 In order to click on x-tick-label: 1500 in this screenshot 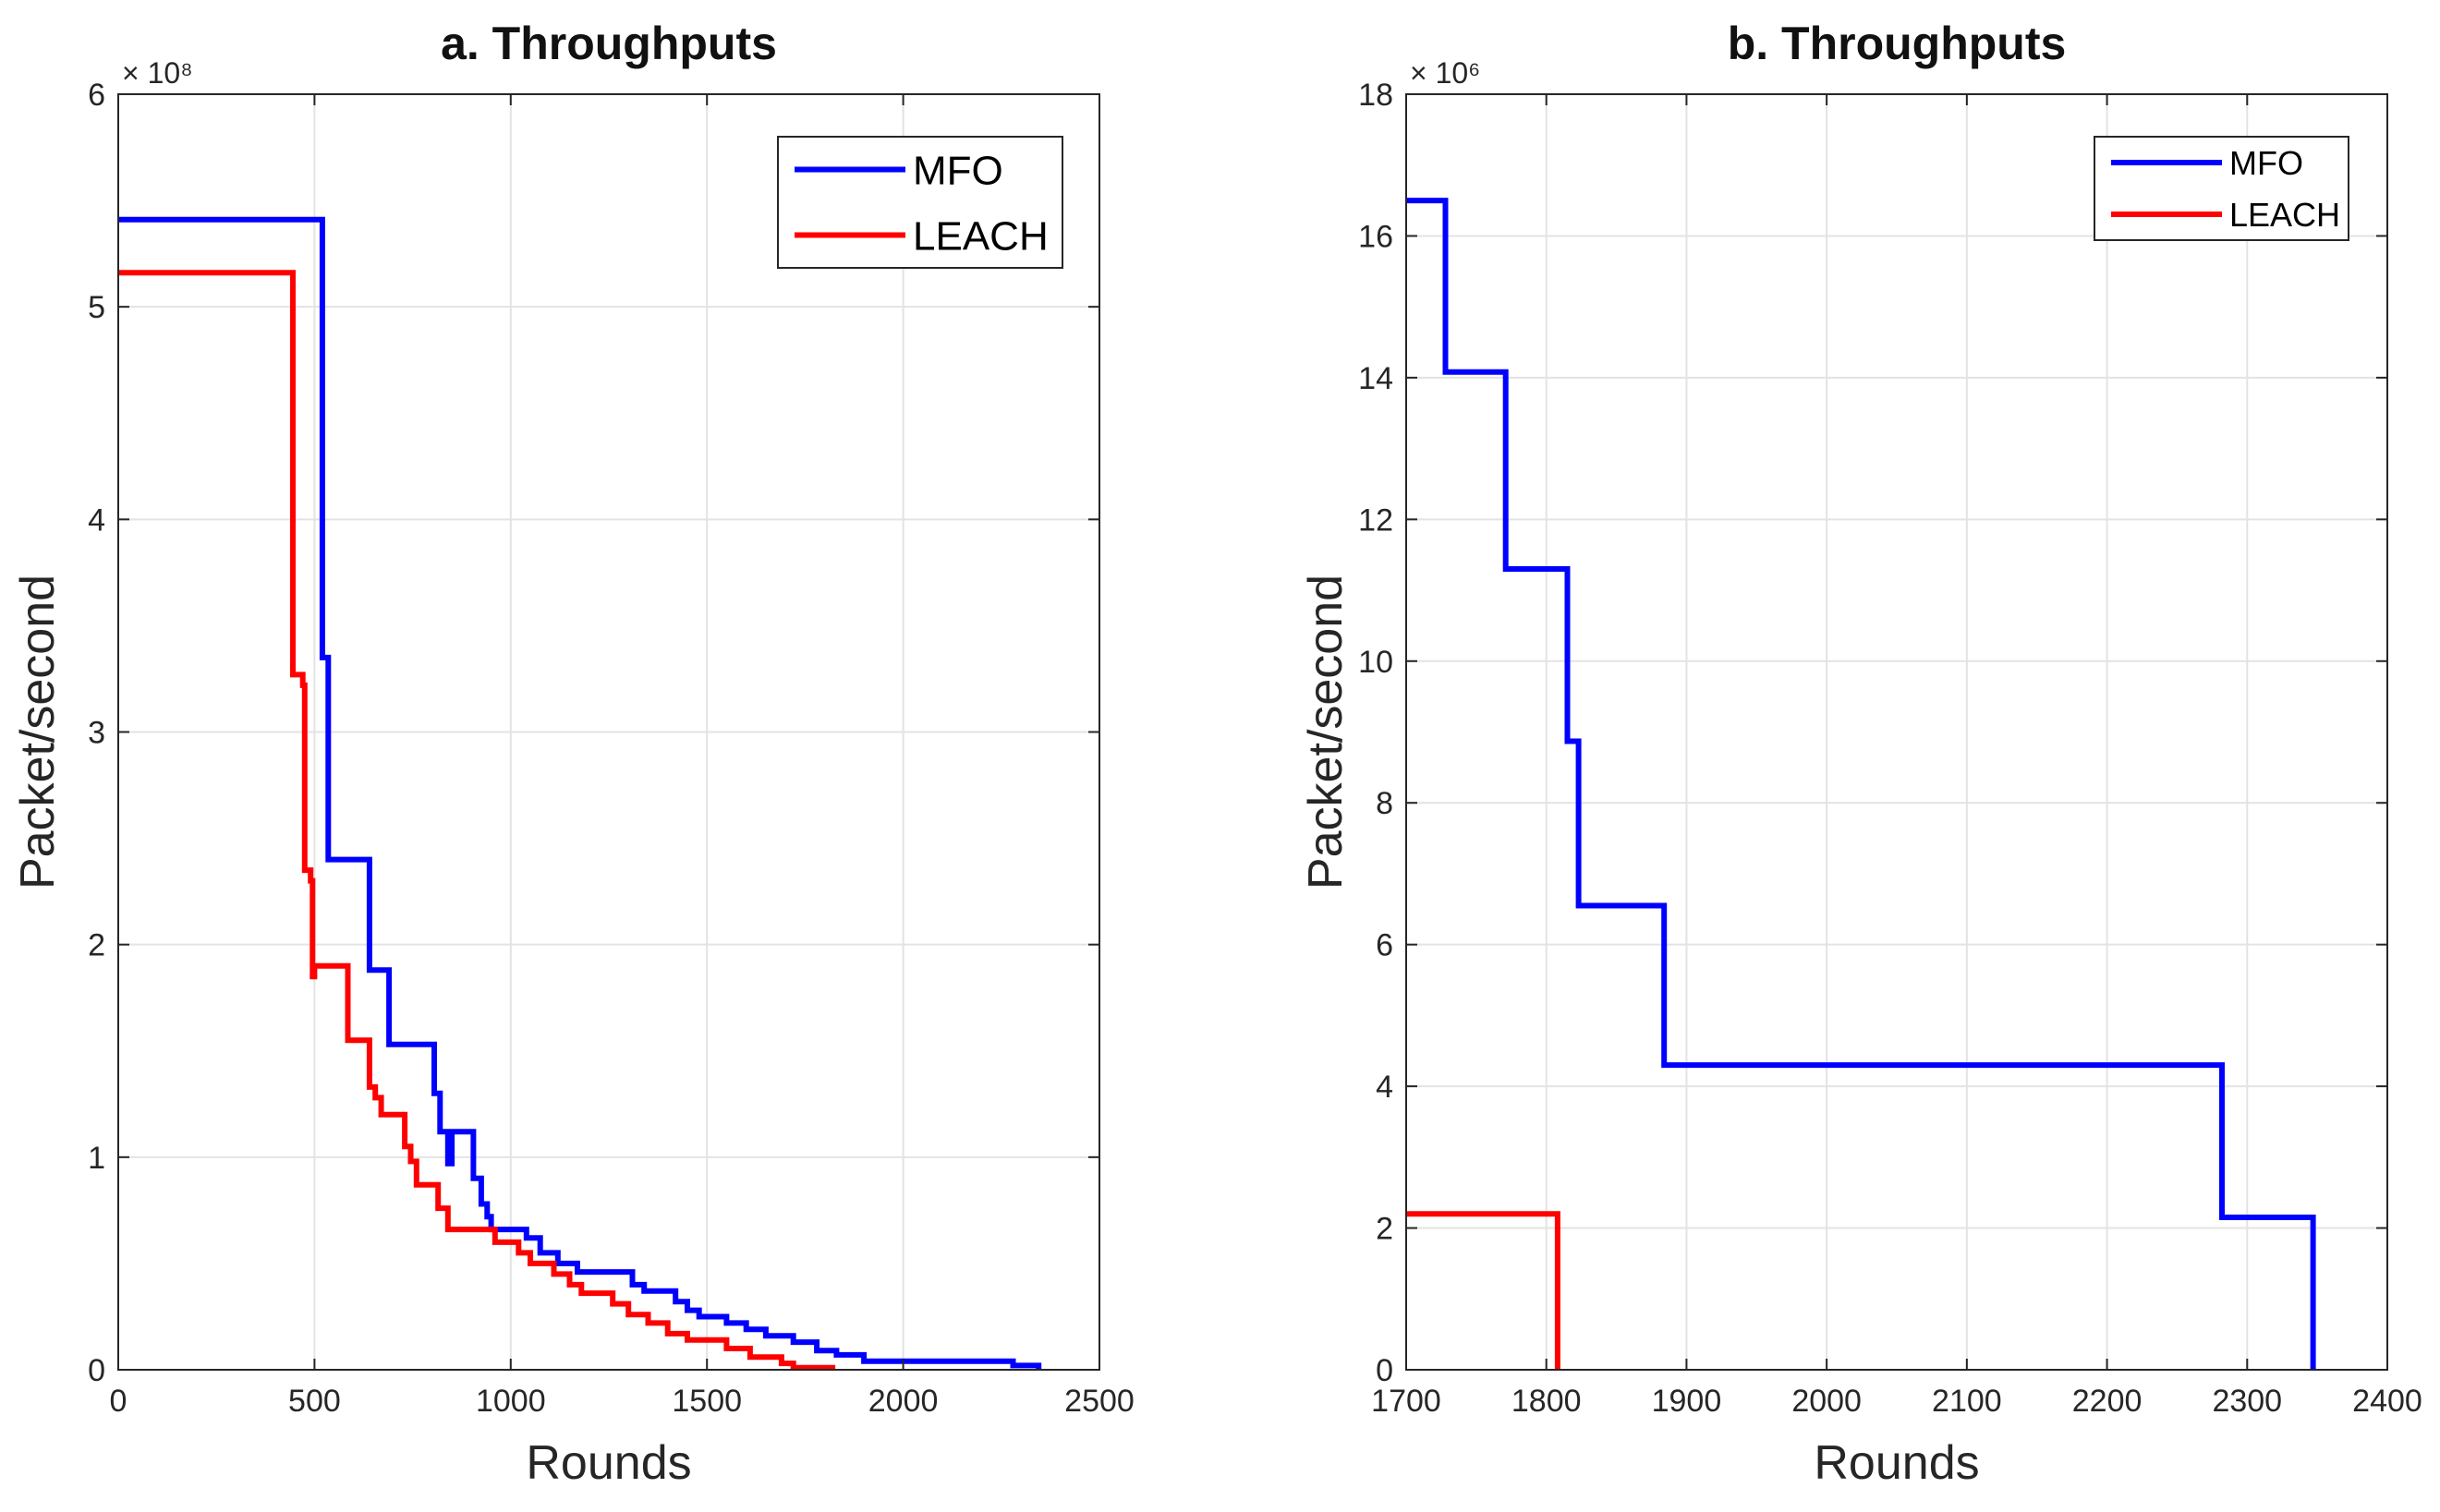, I will do `click(707, 1401)`.